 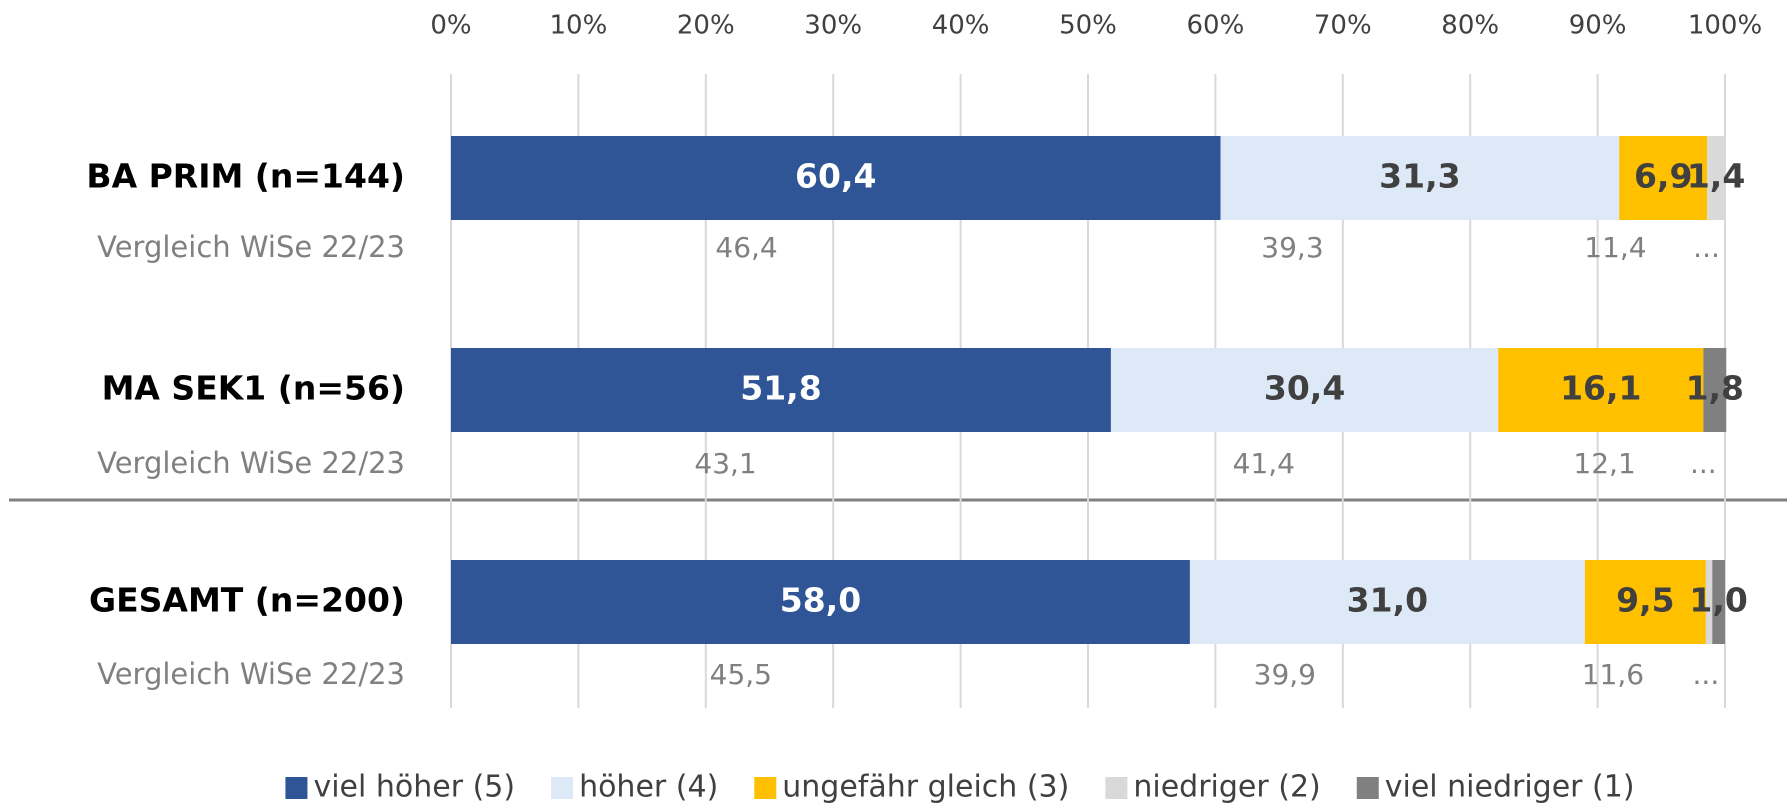 What do you see at coordinates (1292, 247) in the screenshot?
I see `comparison-value: 39,3` at bounding box center [1292, 247].